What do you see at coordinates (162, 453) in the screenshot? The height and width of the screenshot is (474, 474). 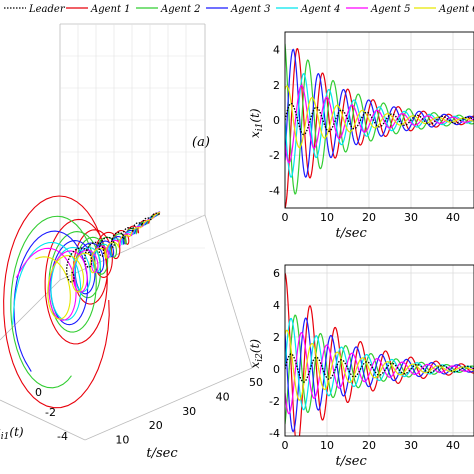 I see `t-axis-label: t/sec` at bounding box center [162, 453].